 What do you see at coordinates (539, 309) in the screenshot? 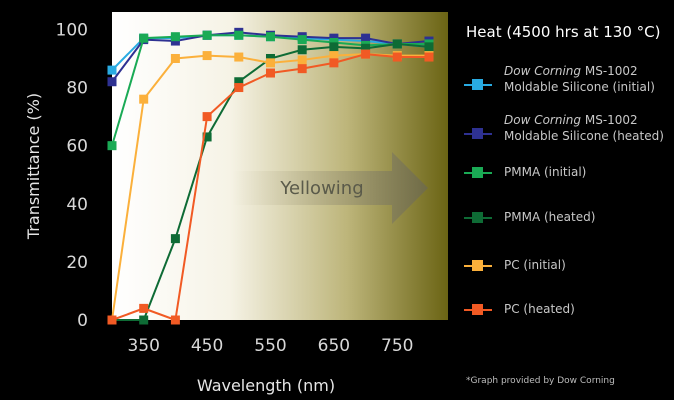
I see `legend-label: PC (heated)` at bounding box center [539, 309].